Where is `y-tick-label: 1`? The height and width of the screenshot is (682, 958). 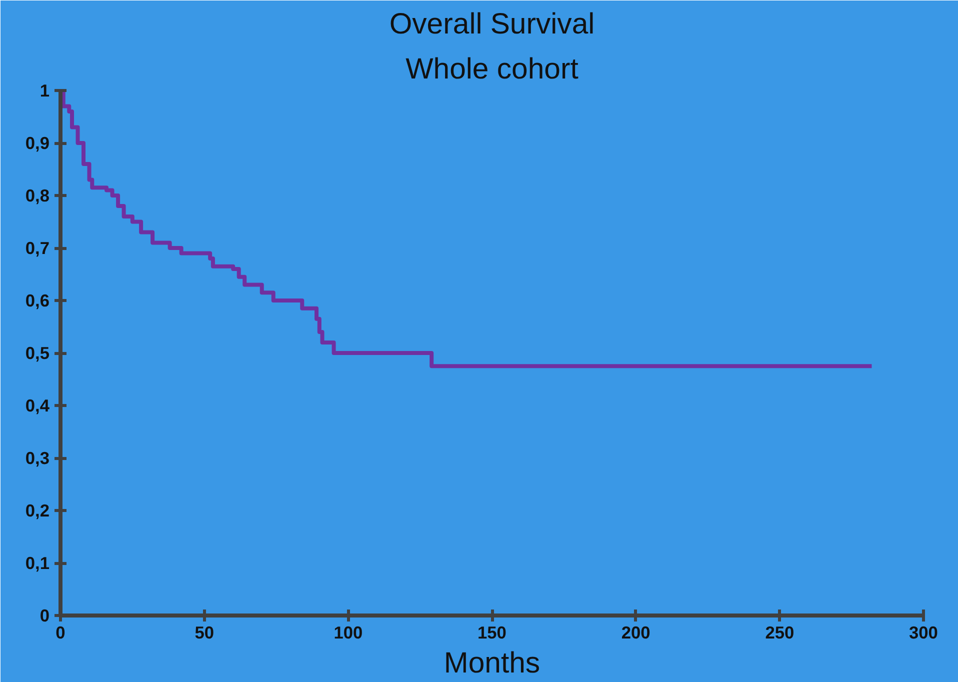 y-tick-label: 1 is located at coordinates (45, 90).